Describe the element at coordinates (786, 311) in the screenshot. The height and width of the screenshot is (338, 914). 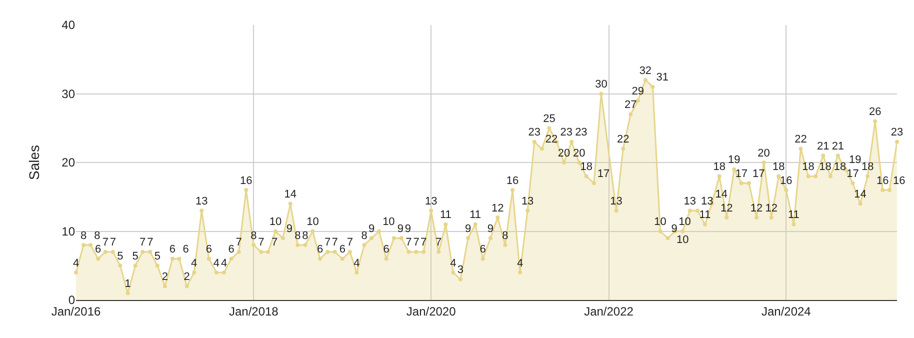
I see `x-tick-label: Jan/2024` at that location.